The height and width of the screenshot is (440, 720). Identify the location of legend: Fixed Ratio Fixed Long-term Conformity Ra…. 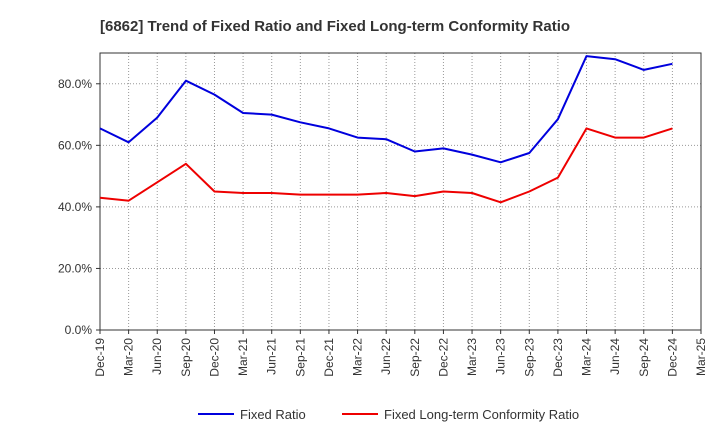
(388, 414).